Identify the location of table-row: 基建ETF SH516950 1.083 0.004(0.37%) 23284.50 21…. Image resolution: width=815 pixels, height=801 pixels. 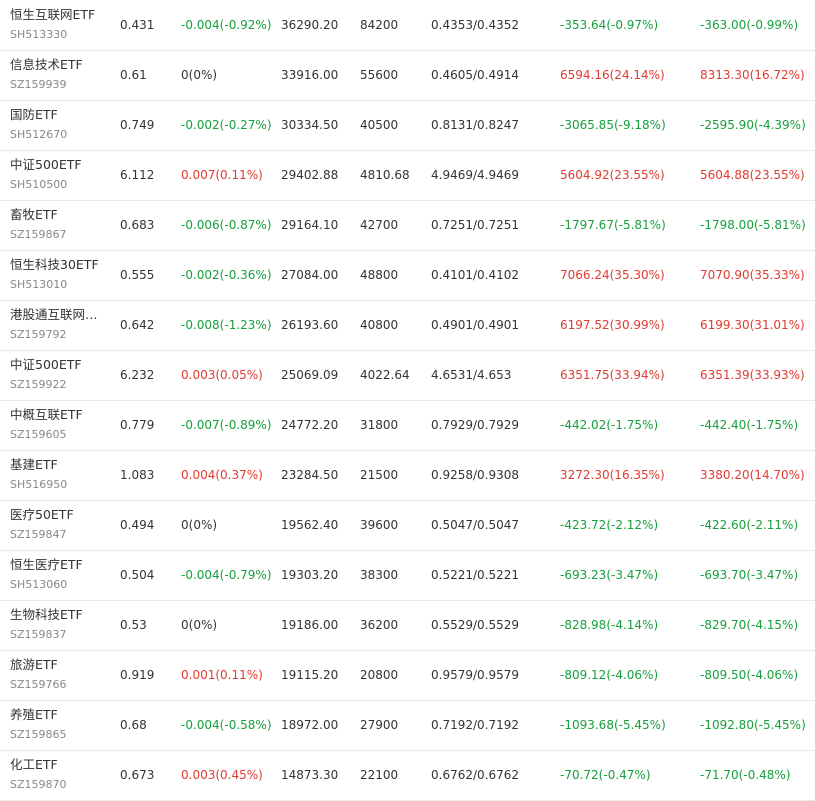
(407, 475).